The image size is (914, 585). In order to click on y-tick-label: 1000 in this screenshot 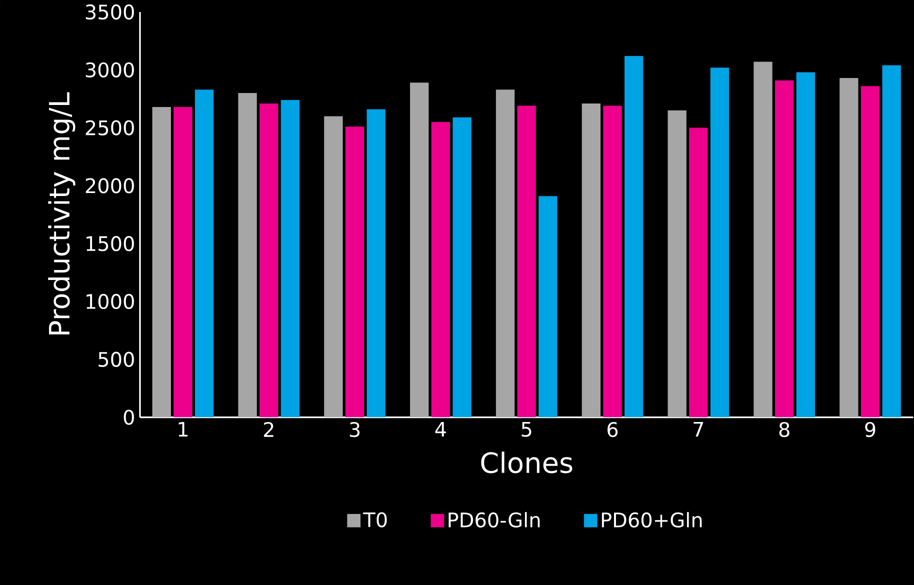, I will do `click(110, 301)`.